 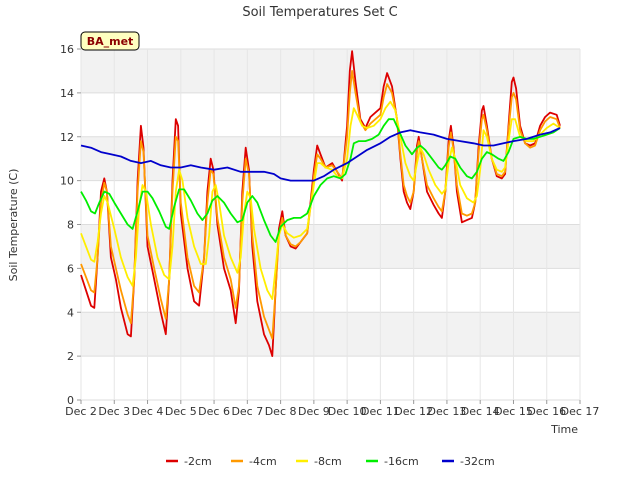 I want to click on x-tick-label: Dec 16, so click(x=546, y=411).